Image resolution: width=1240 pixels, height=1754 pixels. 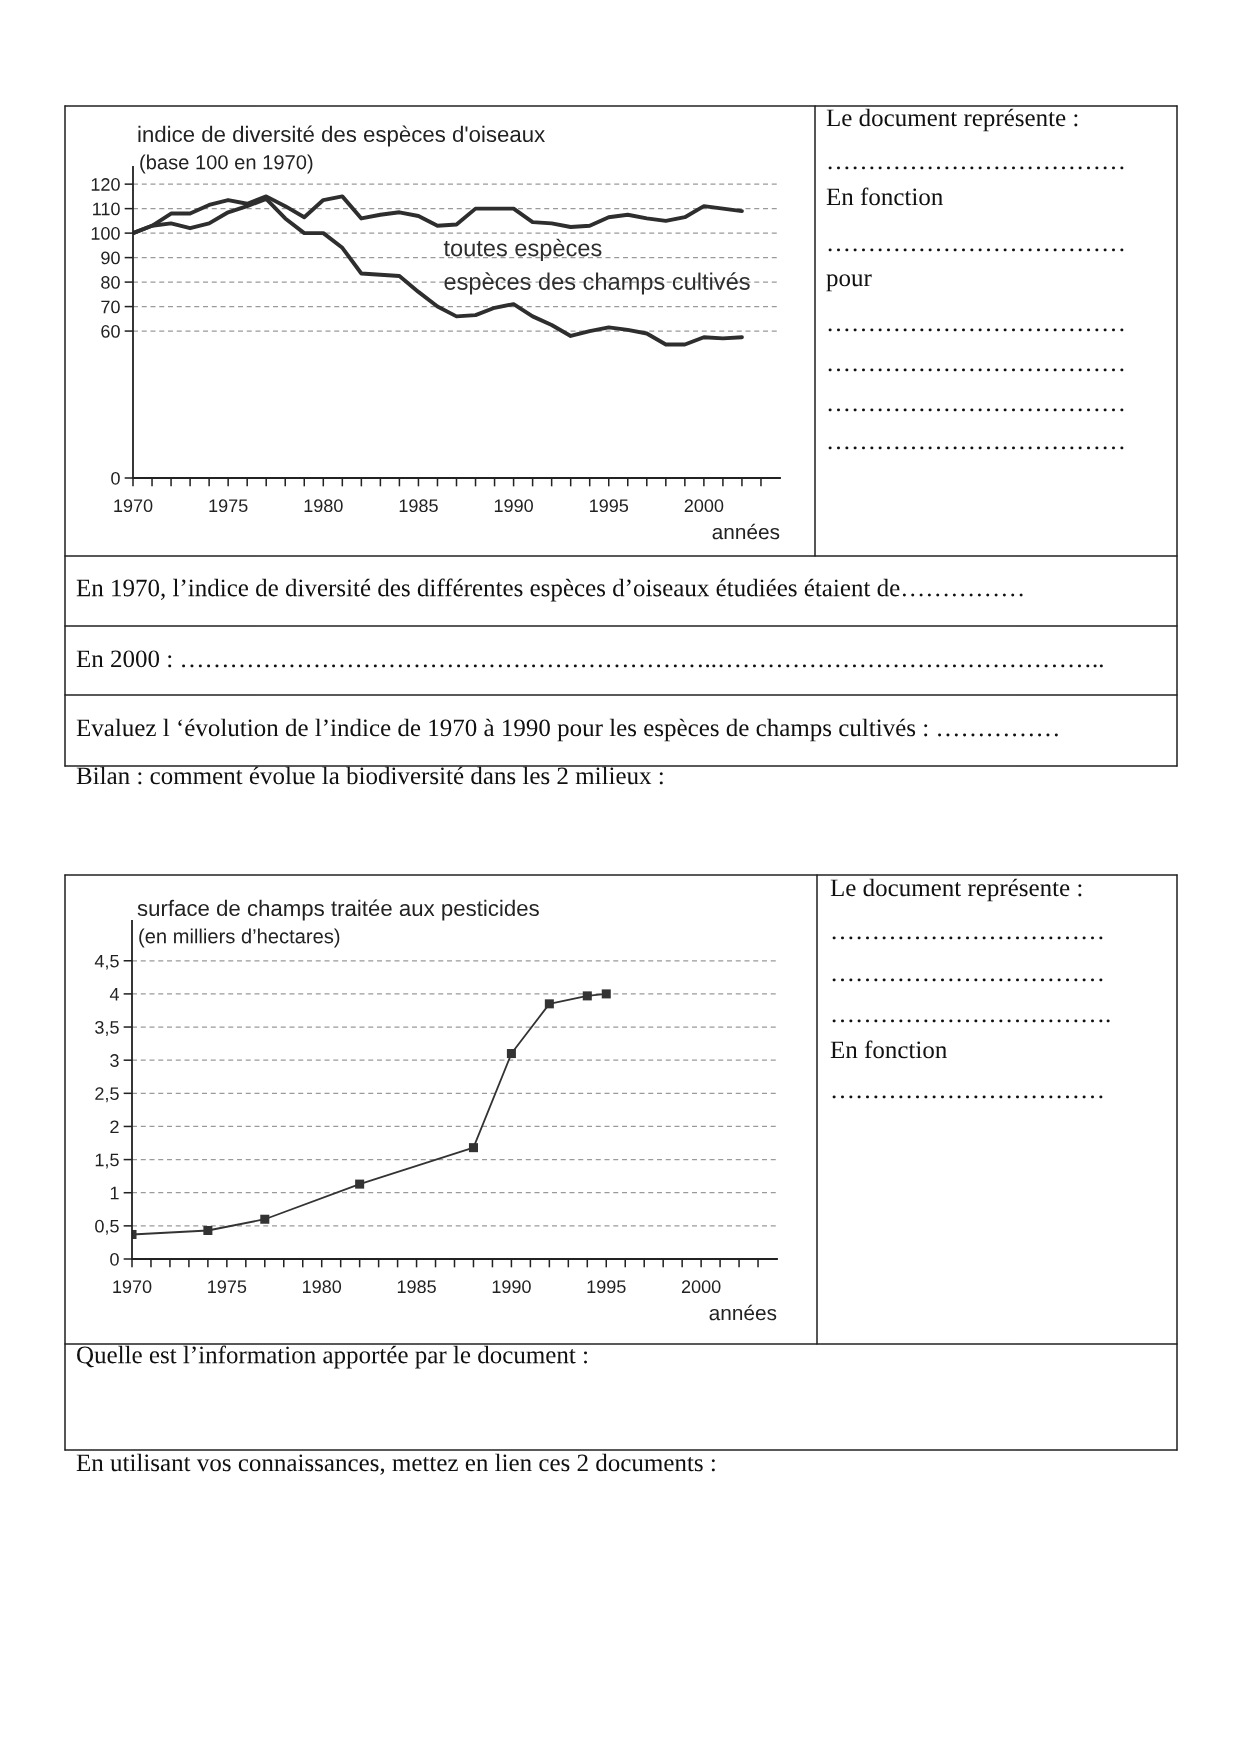 I want to click on y-tick-label: 2, so click(x=114, y=1126).